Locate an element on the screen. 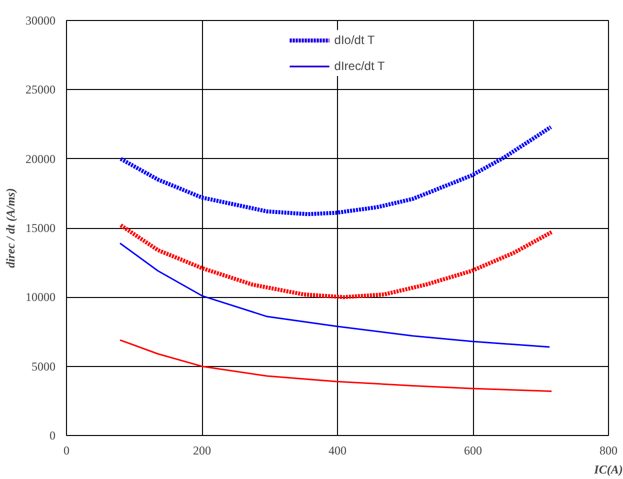 Image resolution: width=623 pixels, height=479 pixels. x-tick-label: 600 is located at coordinates (473, 451).